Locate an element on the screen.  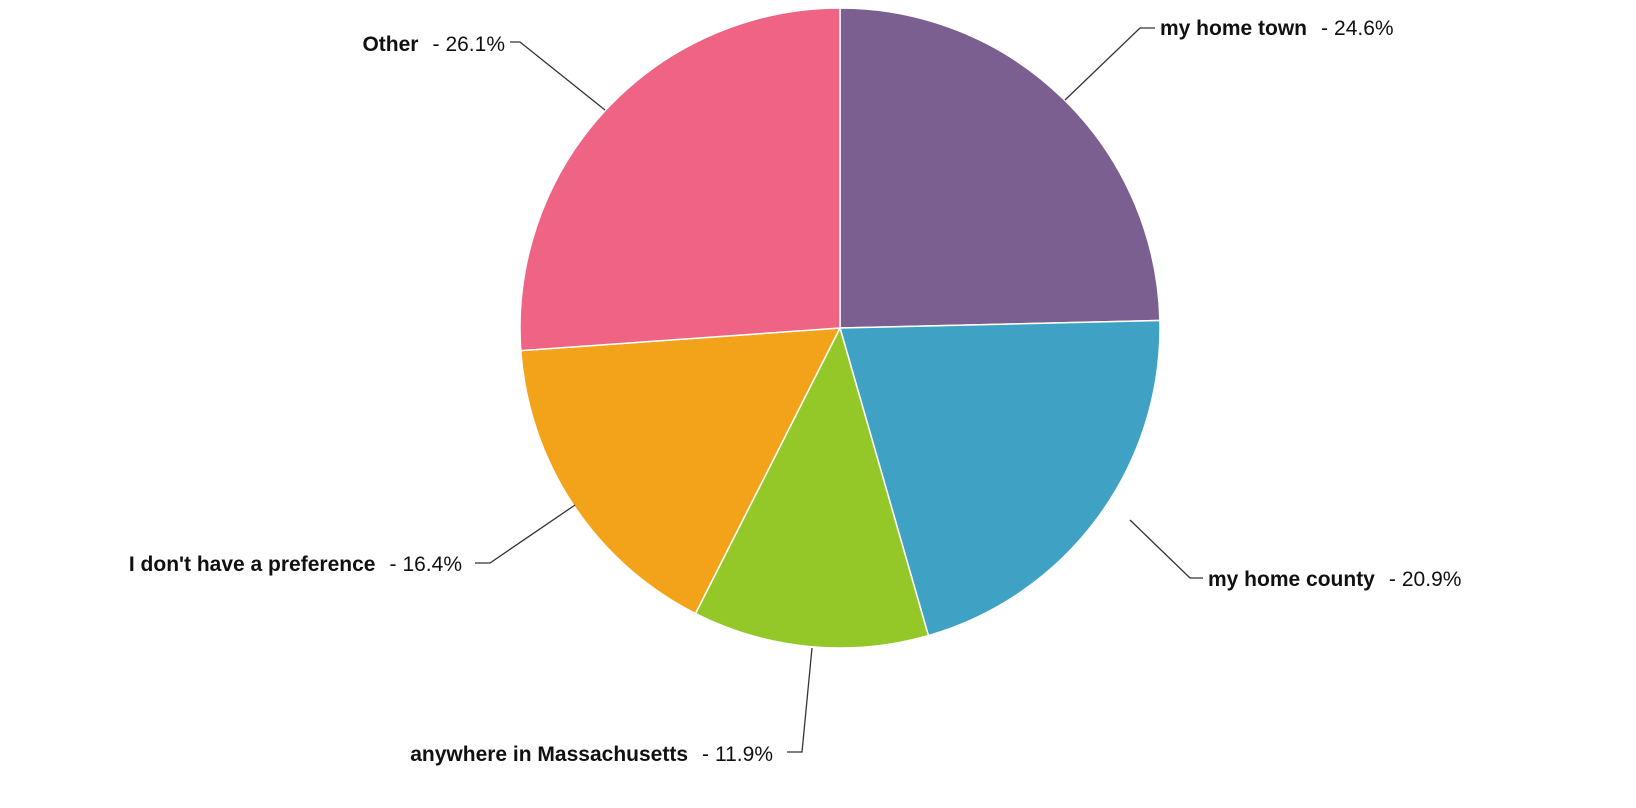
slice-label: my home county -20.9% is located at coordinates (1334, 579).